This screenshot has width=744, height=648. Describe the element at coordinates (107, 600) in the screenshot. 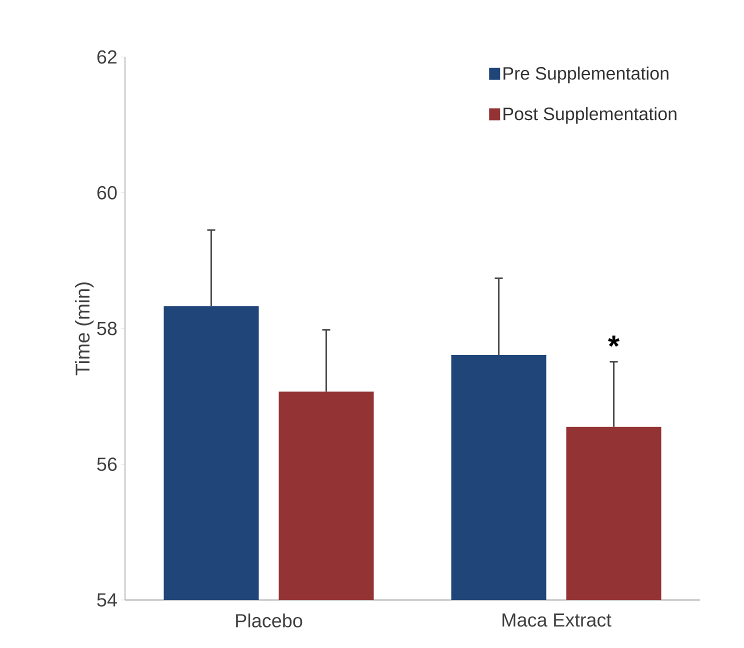

I see `y-tick-label: 54` at that location.